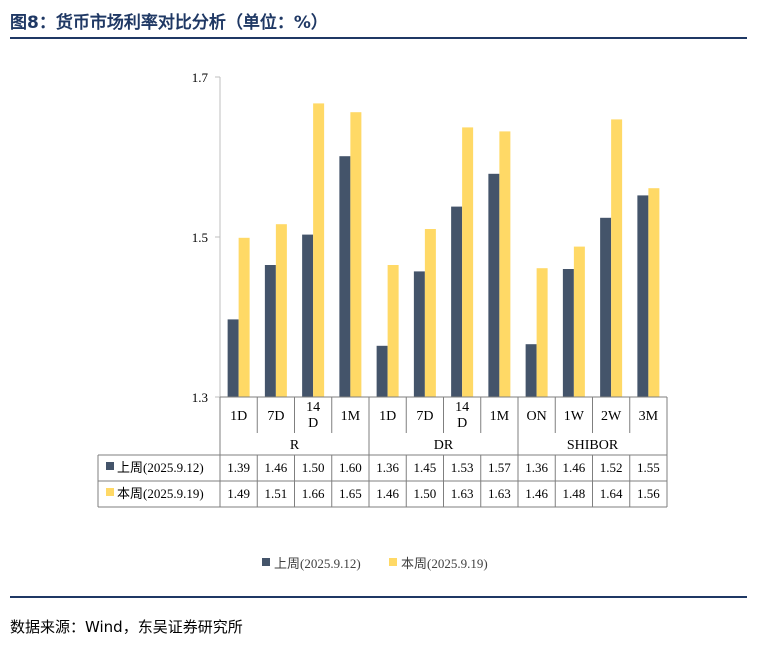 The height and width of the screenshot is (649, 757). What do you see at coordinates (238, 467) in the screenshot?
I see `data-label: 1.39` at bounding box center [238, 467].